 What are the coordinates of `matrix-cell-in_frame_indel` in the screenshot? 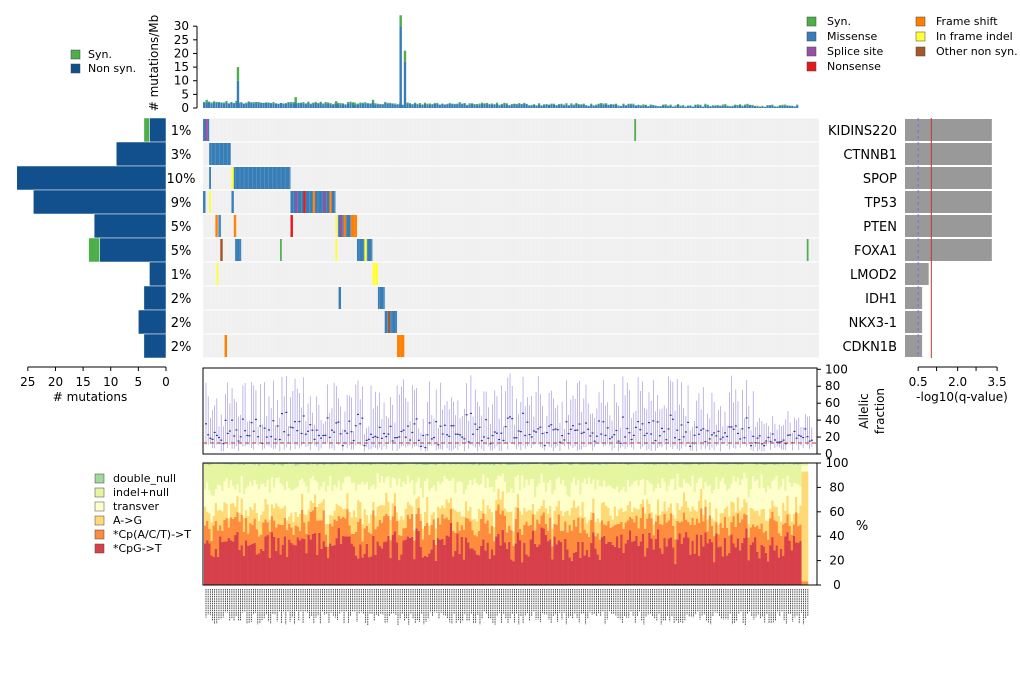 It's located at (375, 274).